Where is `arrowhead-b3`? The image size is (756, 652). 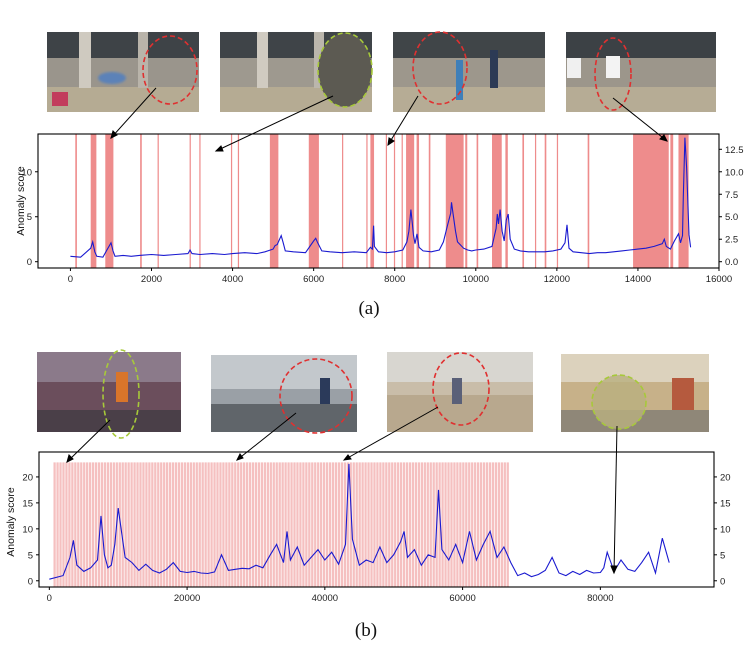
arrowhead-b3 is located at coordinates (347, 457).